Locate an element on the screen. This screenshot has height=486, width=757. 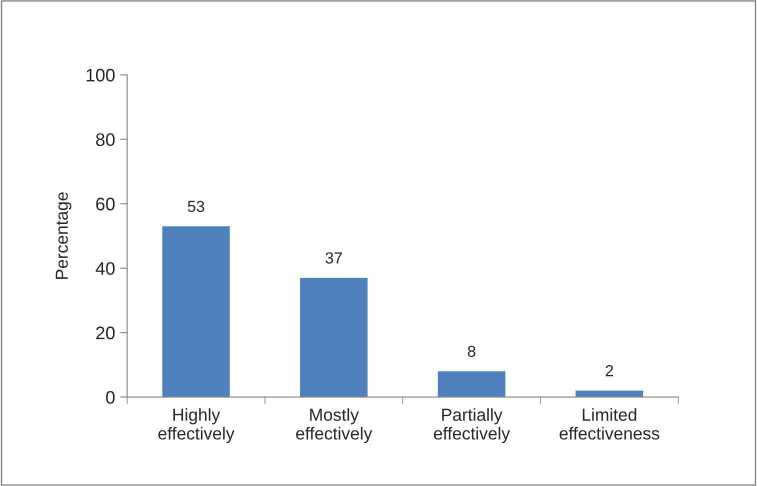
data-label: 2 is located at coordinates (610, 370).